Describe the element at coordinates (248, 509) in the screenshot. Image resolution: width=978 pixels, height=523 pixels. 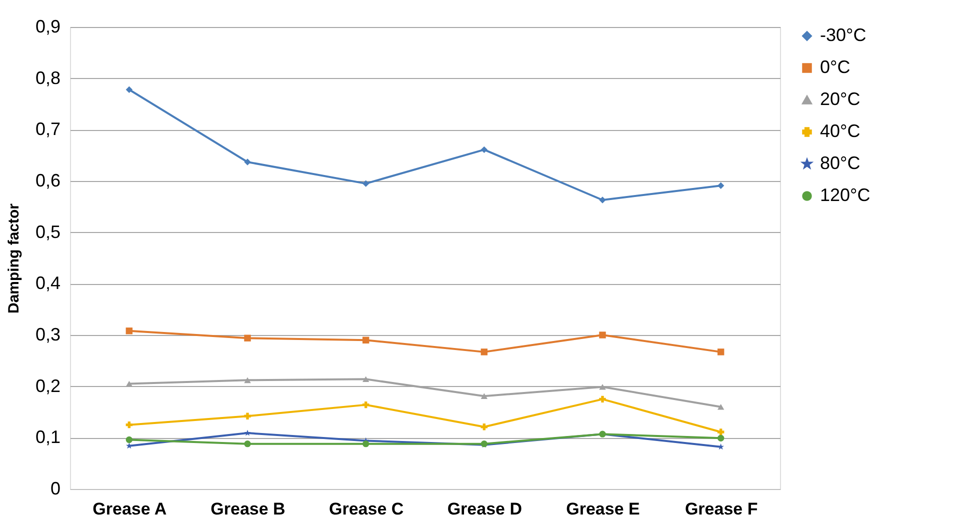
I see `x-tick-label: Grease B` at that location.